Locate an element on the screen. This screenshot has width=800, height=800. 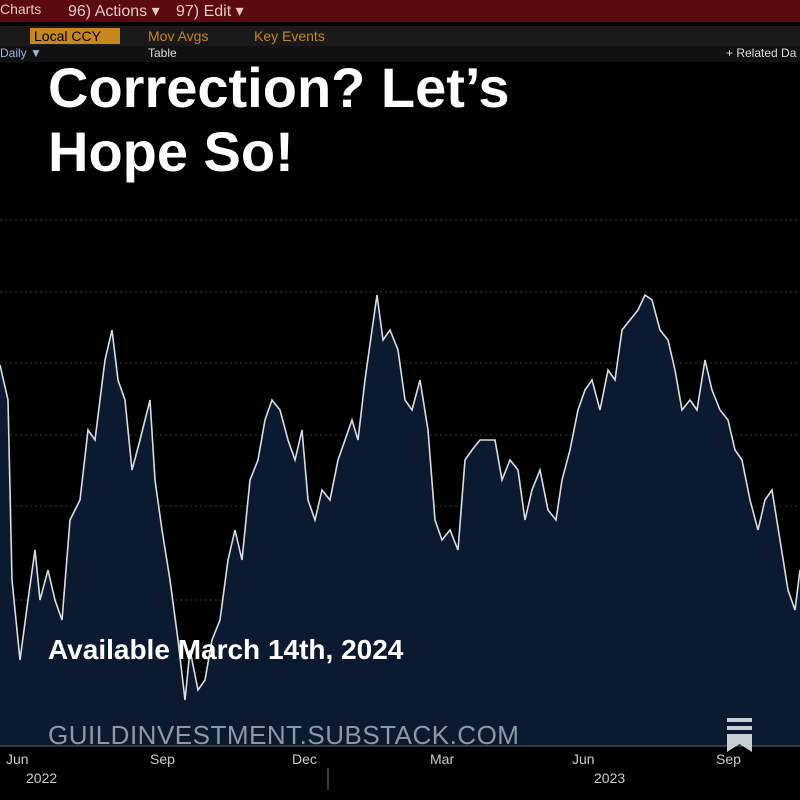
x-tick-label: Mar is located at coordinates (442, 759).